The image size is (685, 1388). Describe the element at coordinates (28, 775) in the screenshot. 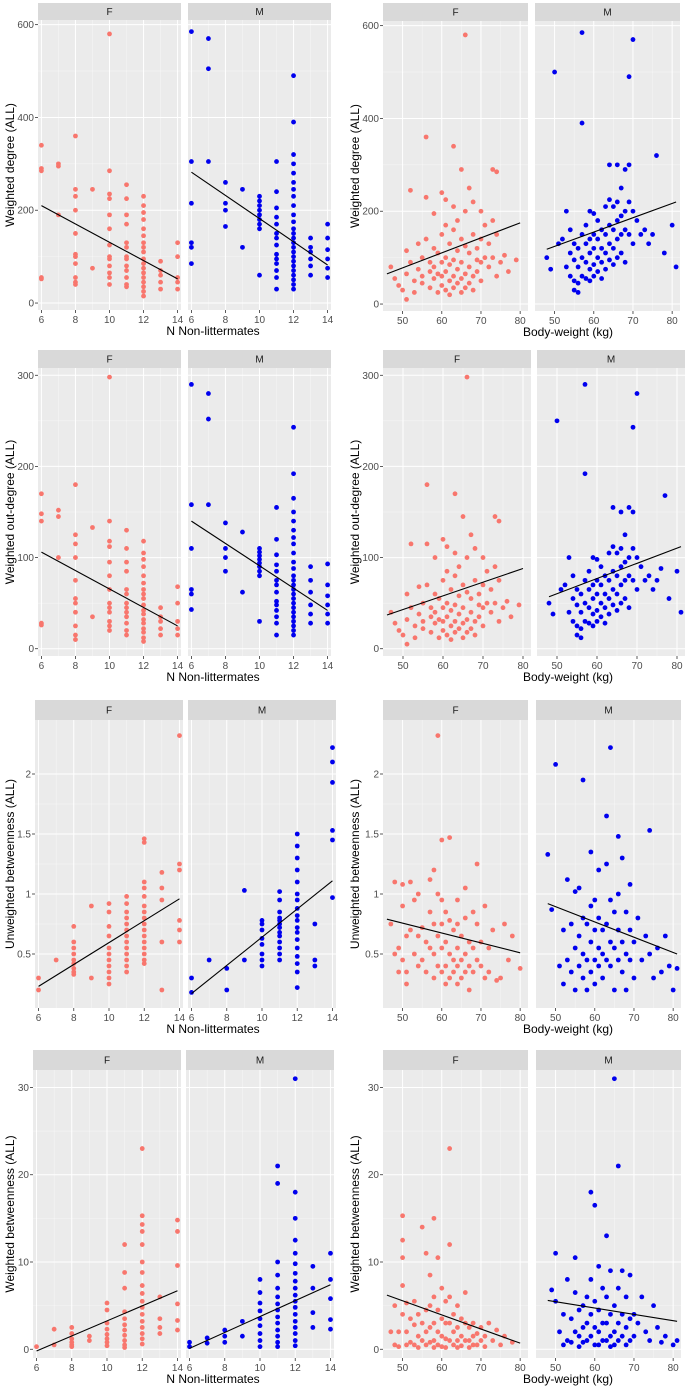

I see `y-tick-label: 2` at that location.